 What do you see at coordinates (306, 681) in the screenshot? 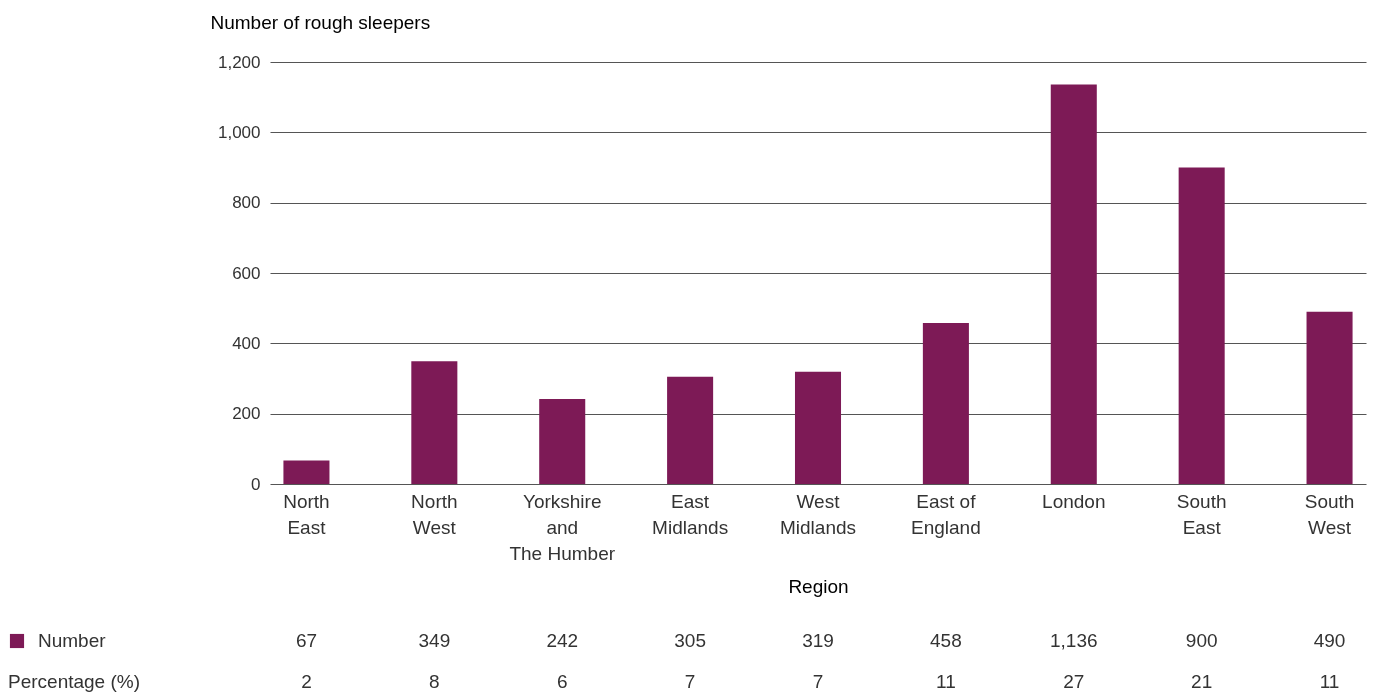
I see `text: 2` at bounding box center [306, 681].